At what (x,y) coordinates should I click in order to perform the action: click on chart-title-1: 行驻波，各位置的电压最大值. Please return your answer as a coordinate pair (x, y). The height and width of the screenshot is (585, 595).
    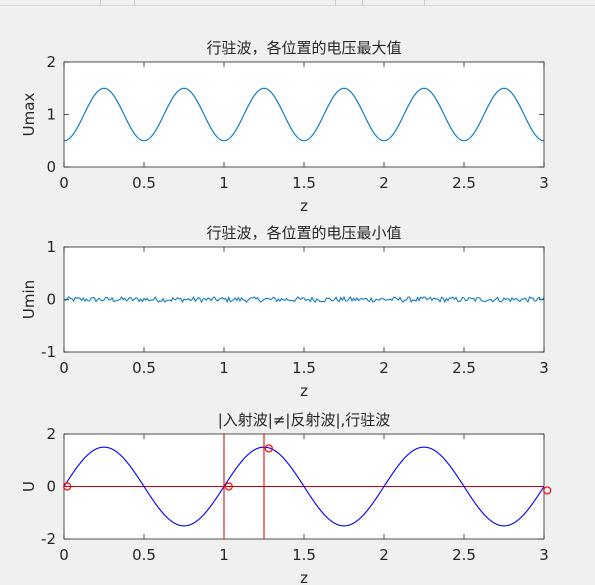
    Looking at the image, I should click on (303, 48).